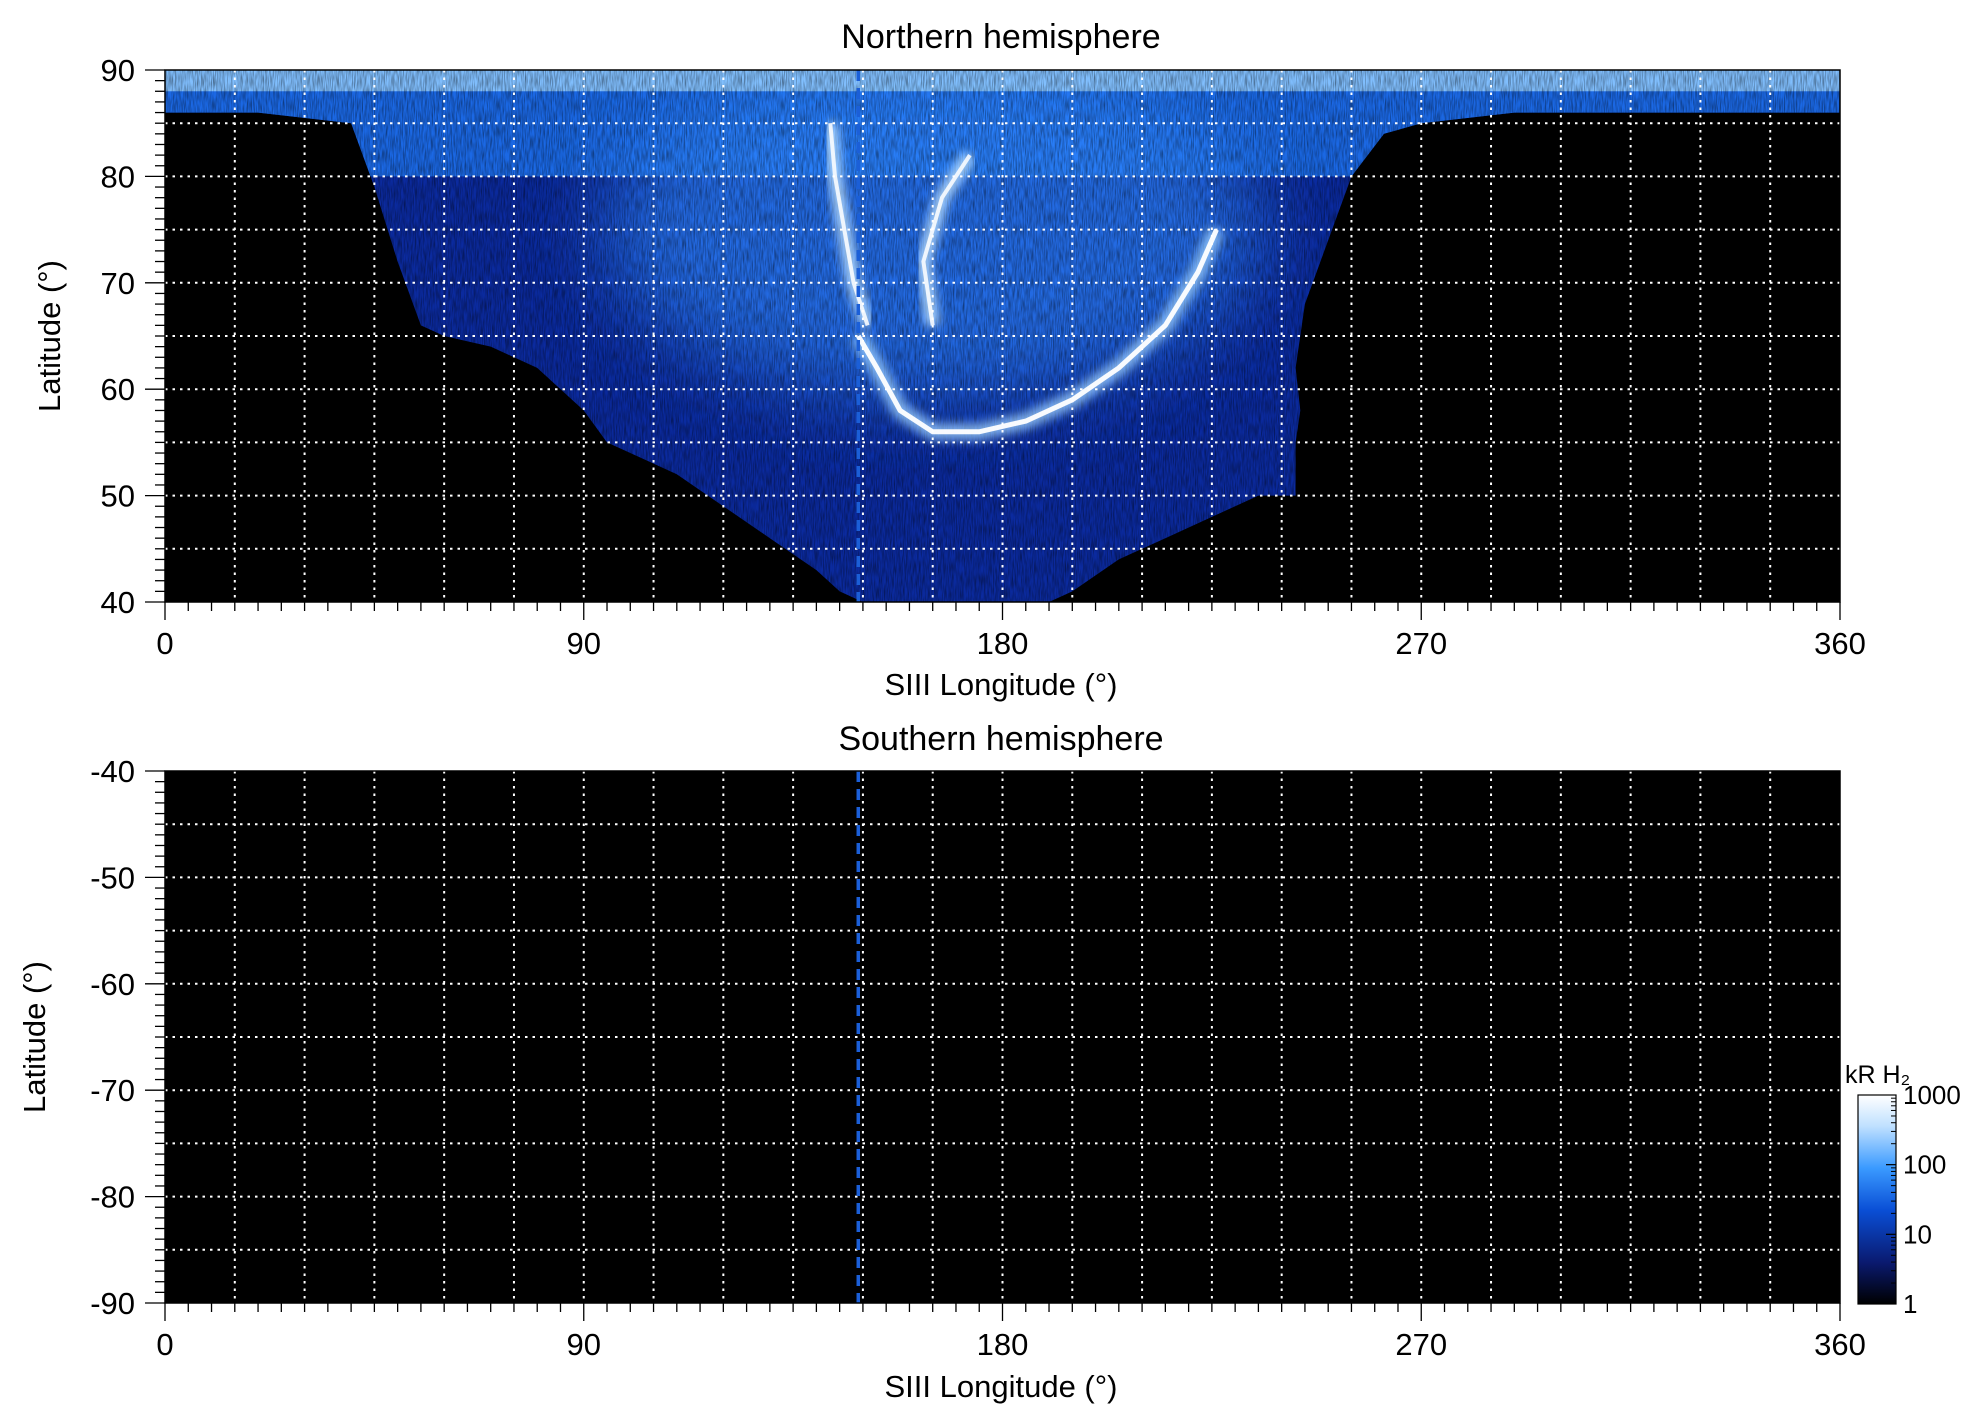 The image size is (1983, 1423). I want to click on southern-x-axis-label: SIII Longitude (°), so click(1001, 1386).